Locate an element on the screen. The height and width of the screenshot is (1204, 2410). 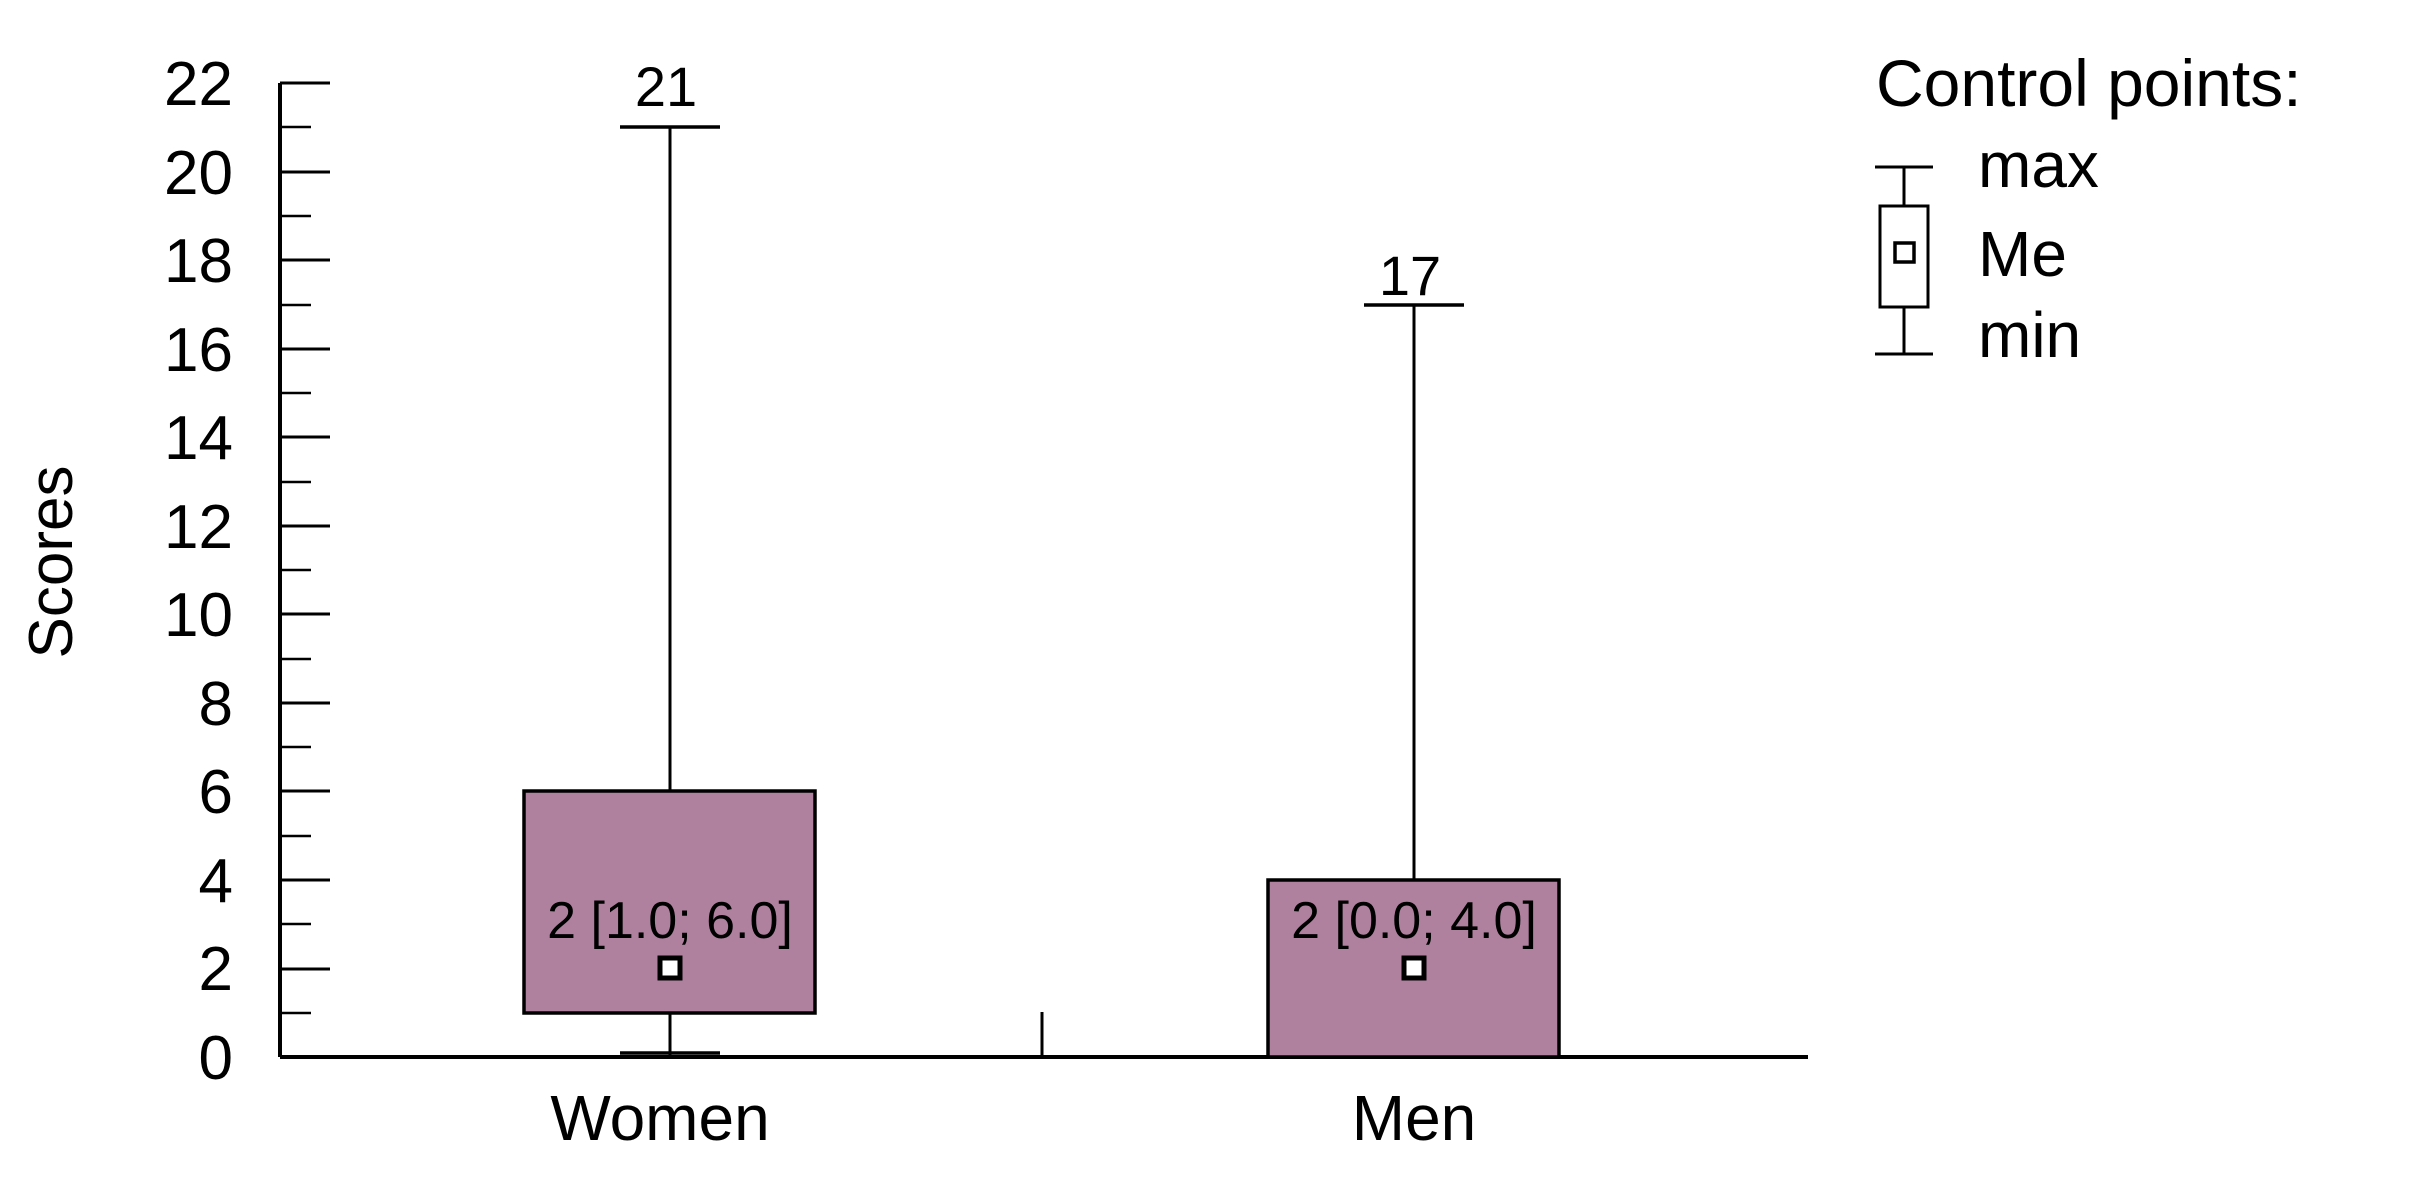
y-axis-major-ticks is located at coordinates (305, 526).